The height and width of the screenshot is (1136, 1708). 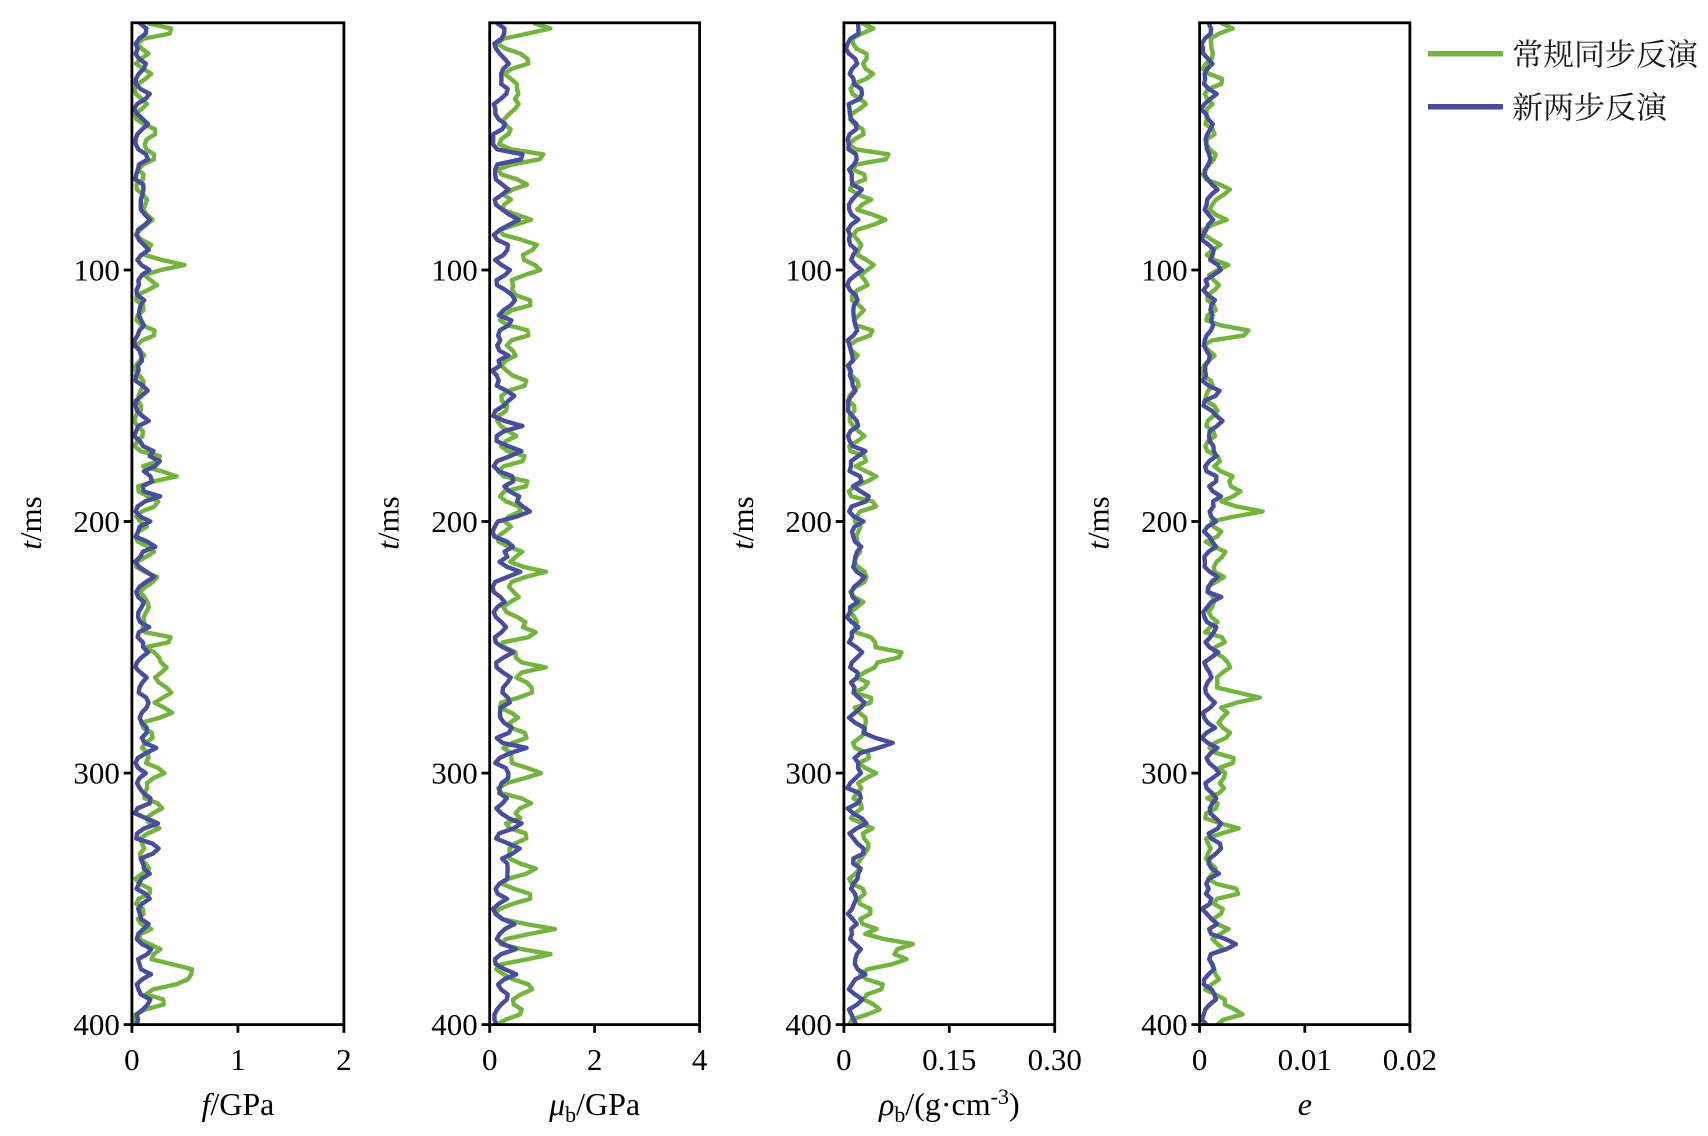 What do you see at coordinates (1305, 1059) in the screenshot?
I see `svg-text: 0.01` at bounding box center [1305, 1059].